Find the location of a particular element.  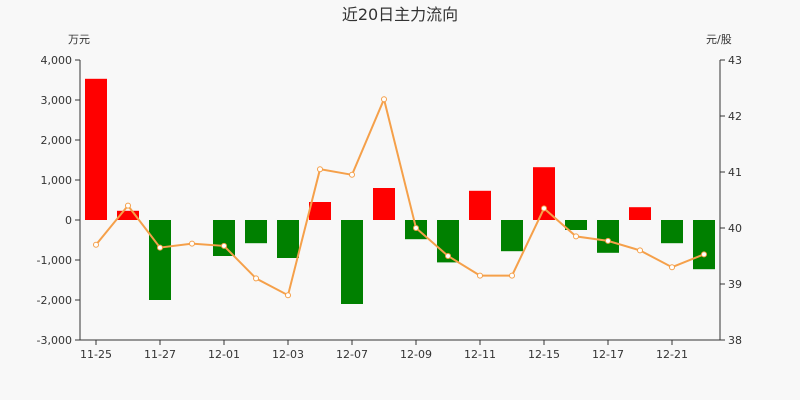

right-tick-label: 41 is located at coordinates (735, 172).